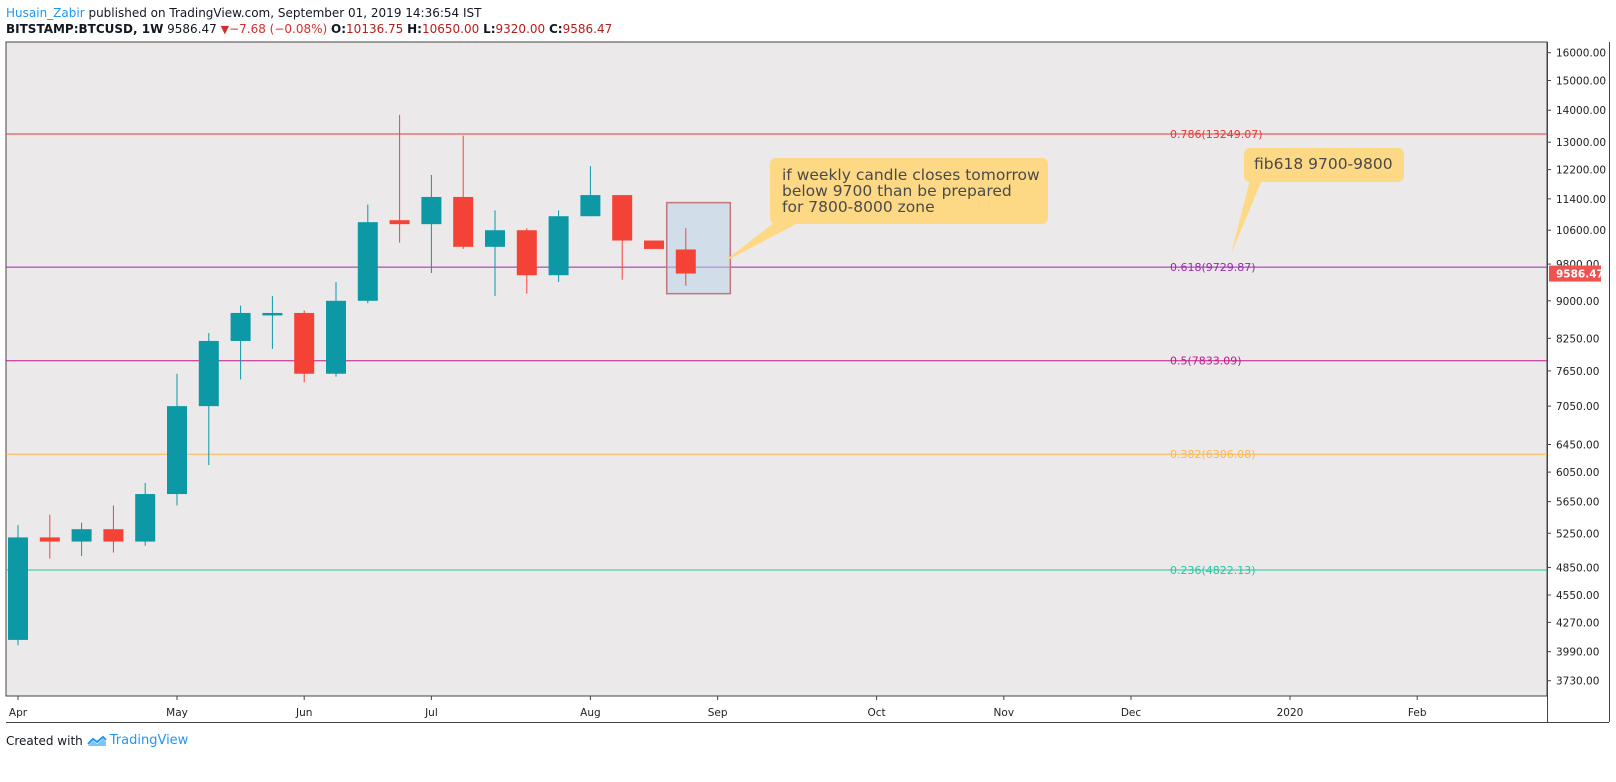  I want to click on time-tick-label: Aug, so click(590, 713).